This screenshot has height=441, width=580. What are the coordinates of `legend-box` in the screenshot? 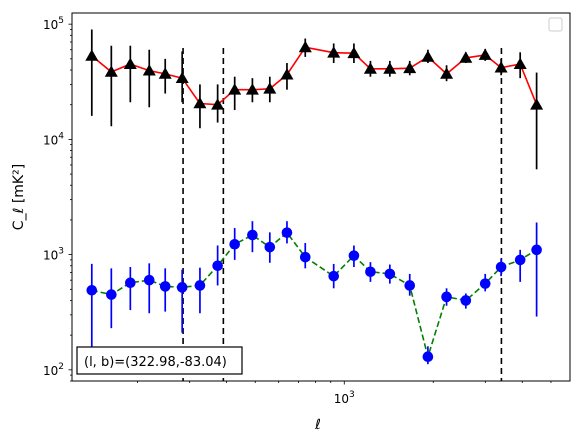 It's located at (555, 24).